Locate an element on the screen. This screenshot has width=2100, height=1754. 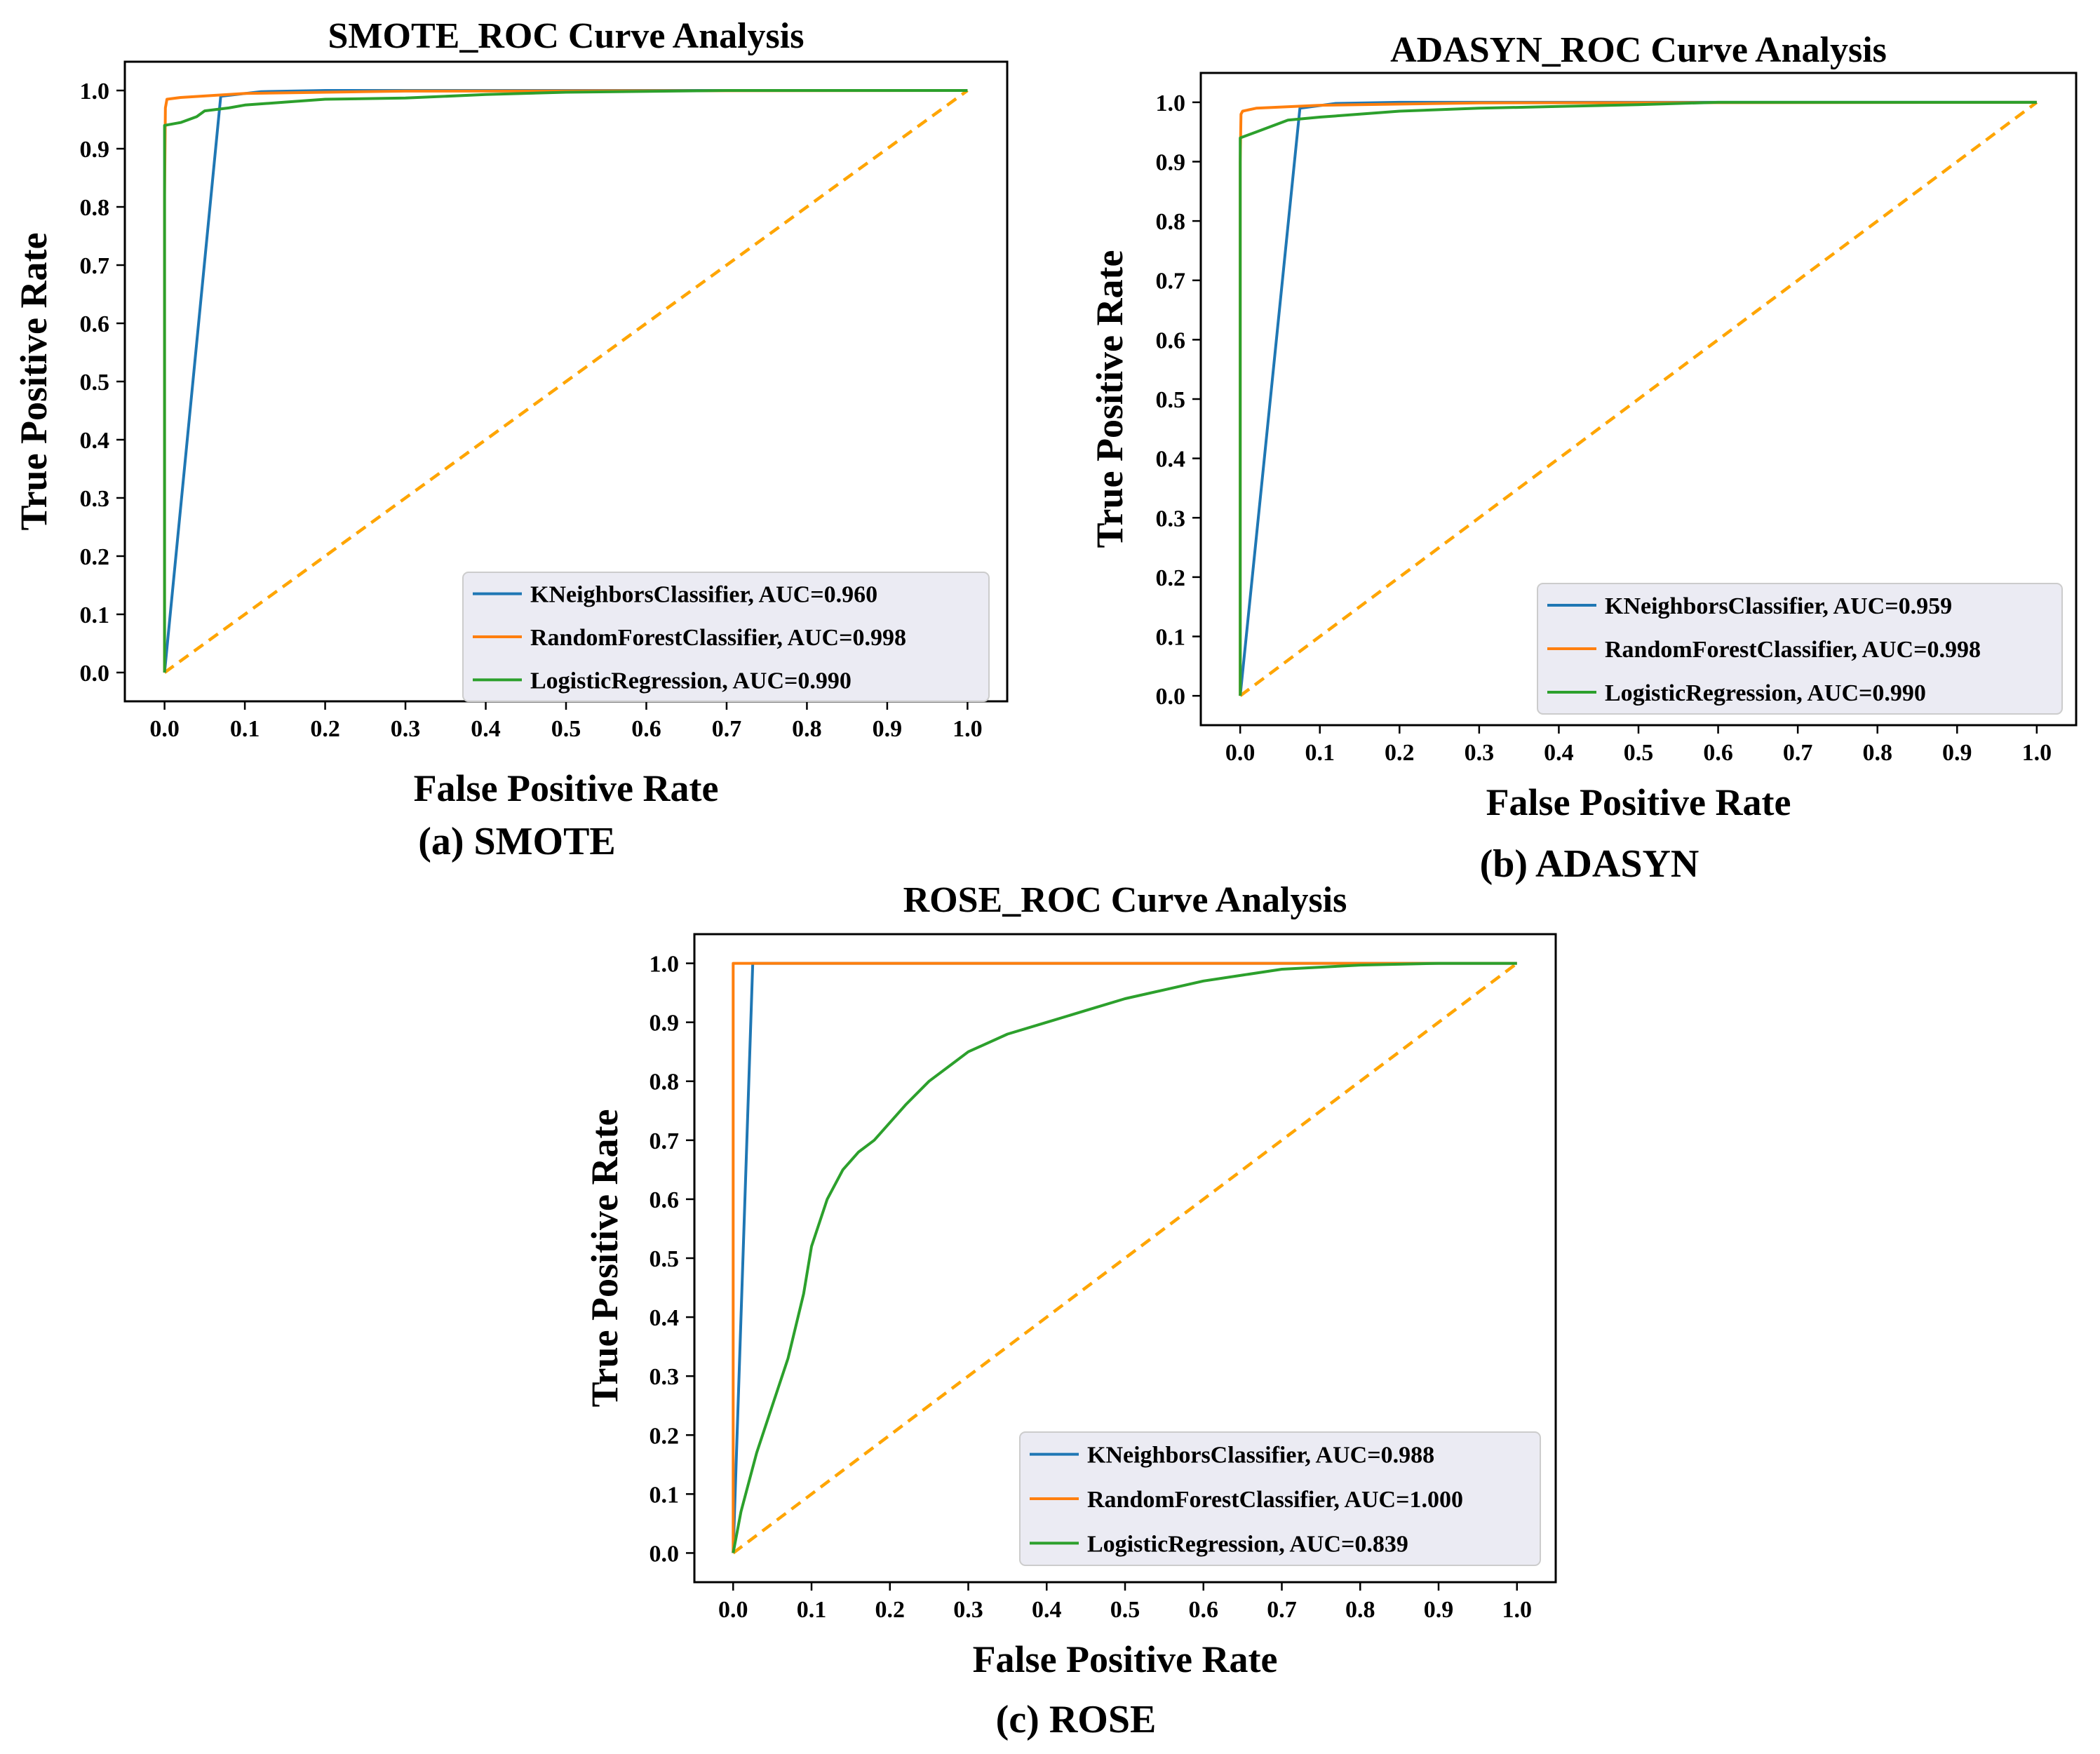
chart-title: SMOTE_ROC Curve Analysis is located at coordinates (566, 36).